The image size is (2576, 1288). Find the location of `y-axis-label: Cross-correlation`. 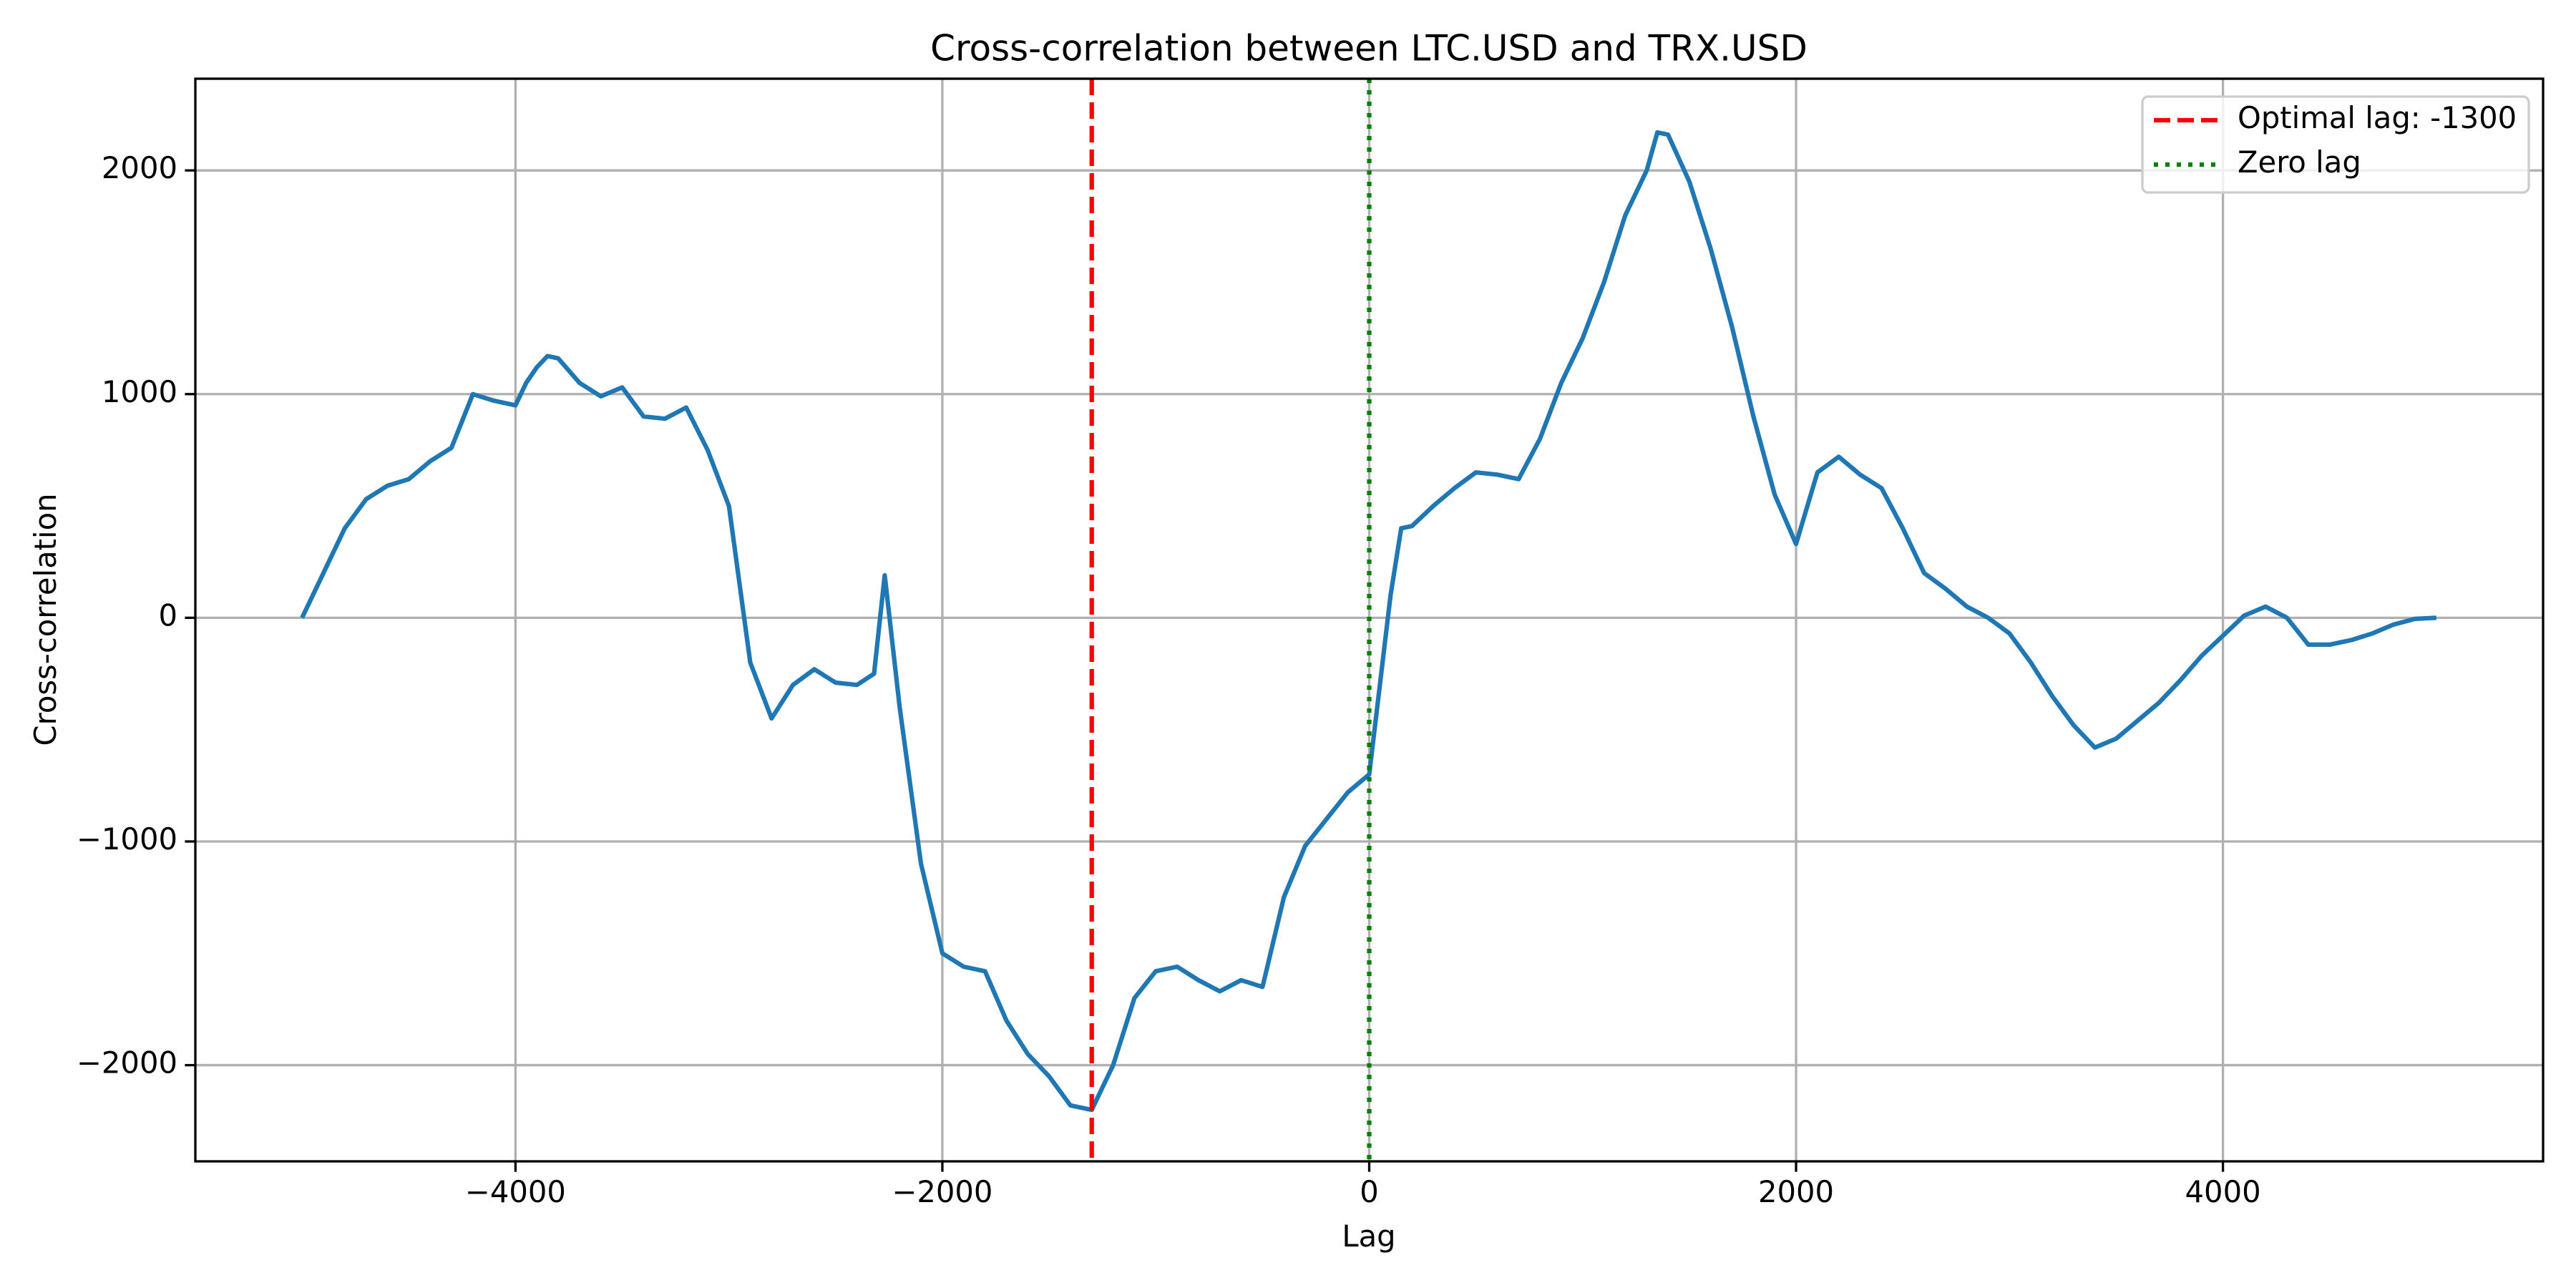

y-axis-label: Cross-correlation is located at coordinates (45, 620).